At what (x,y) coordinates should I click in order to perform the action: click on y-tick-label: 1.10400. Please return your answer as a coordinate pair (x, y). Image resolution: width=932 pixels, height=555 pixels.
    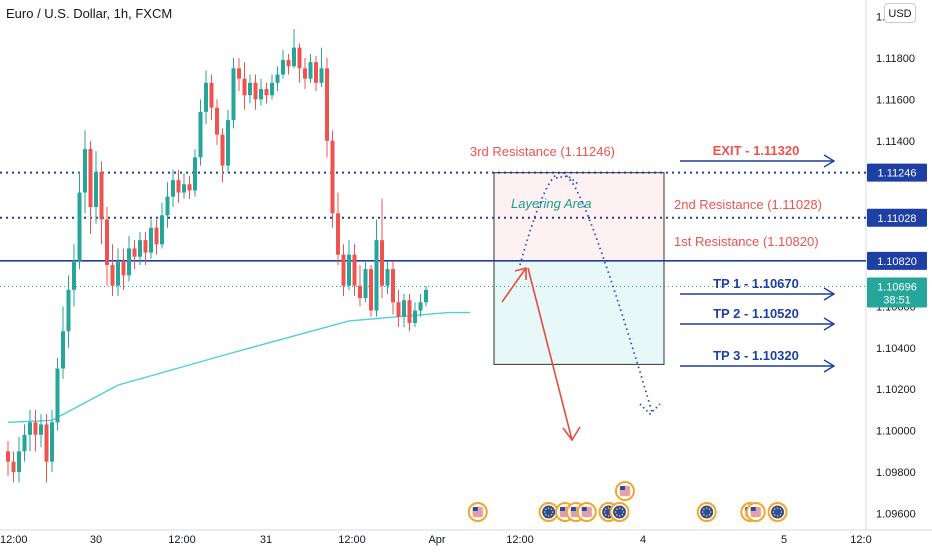
    Looking at the image, I should click on (896, 349).